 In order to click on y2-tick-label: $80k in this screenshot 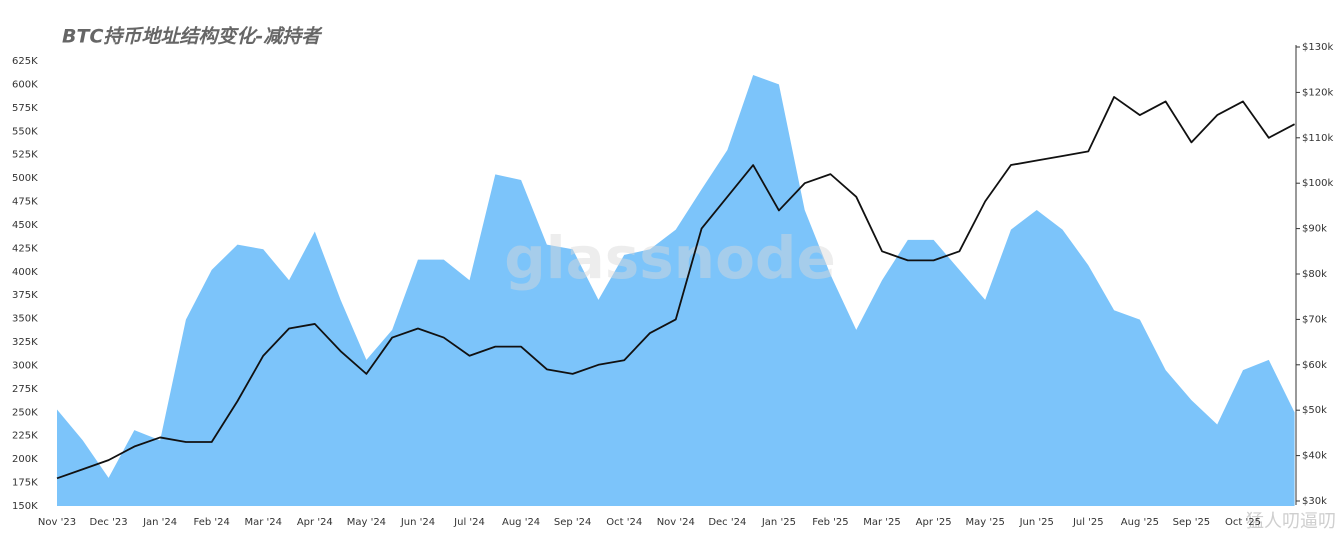, I will do `click(1314, 274)`.